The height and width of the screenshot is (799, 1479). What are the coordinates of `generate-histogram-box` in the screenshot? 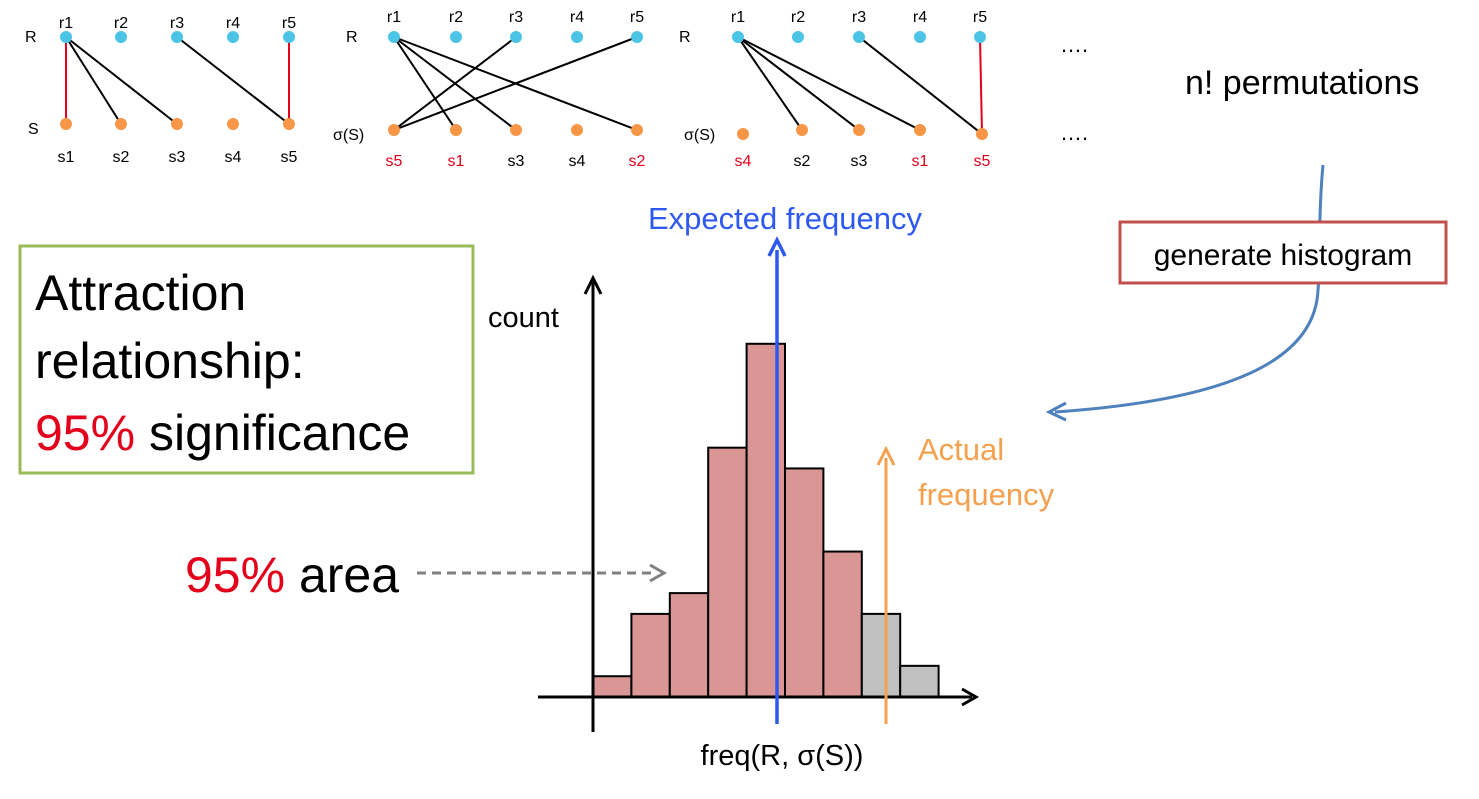 It's located at (1283, 252).